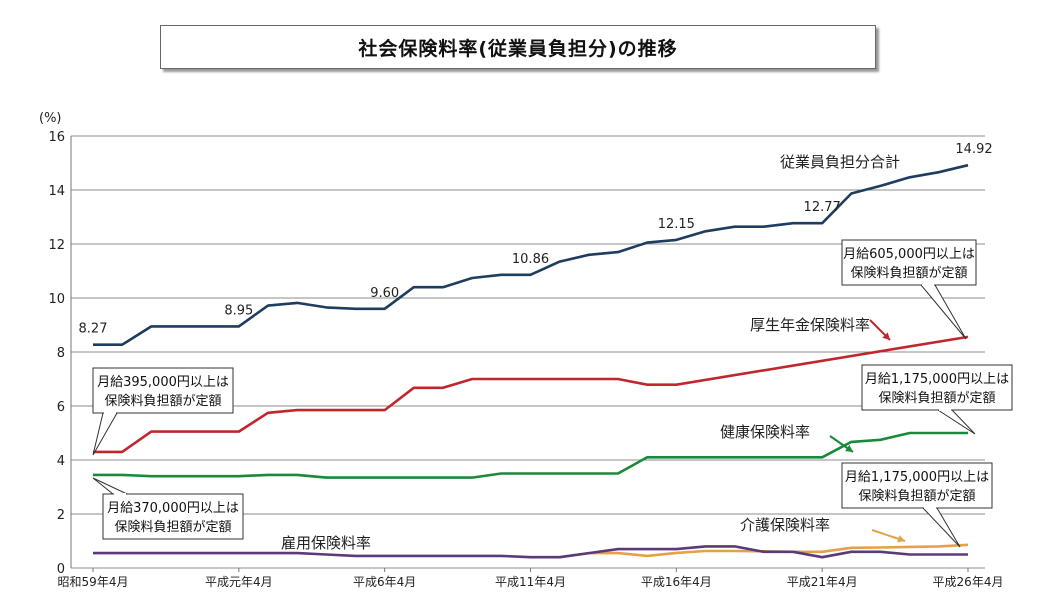 The image size is (1055, 605). What do you see at coordinates (173, 508) in the screenshot?
I see `callout-text: 月給370,000円以上は` at bounding box center [173, 508].